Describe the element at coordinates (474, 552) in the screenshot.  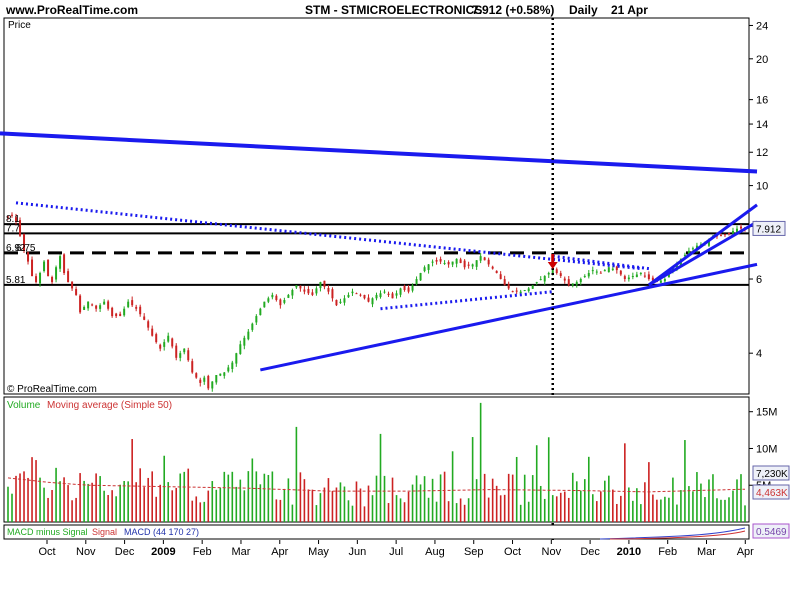
I see `time-tick-label: Sep` at that location.